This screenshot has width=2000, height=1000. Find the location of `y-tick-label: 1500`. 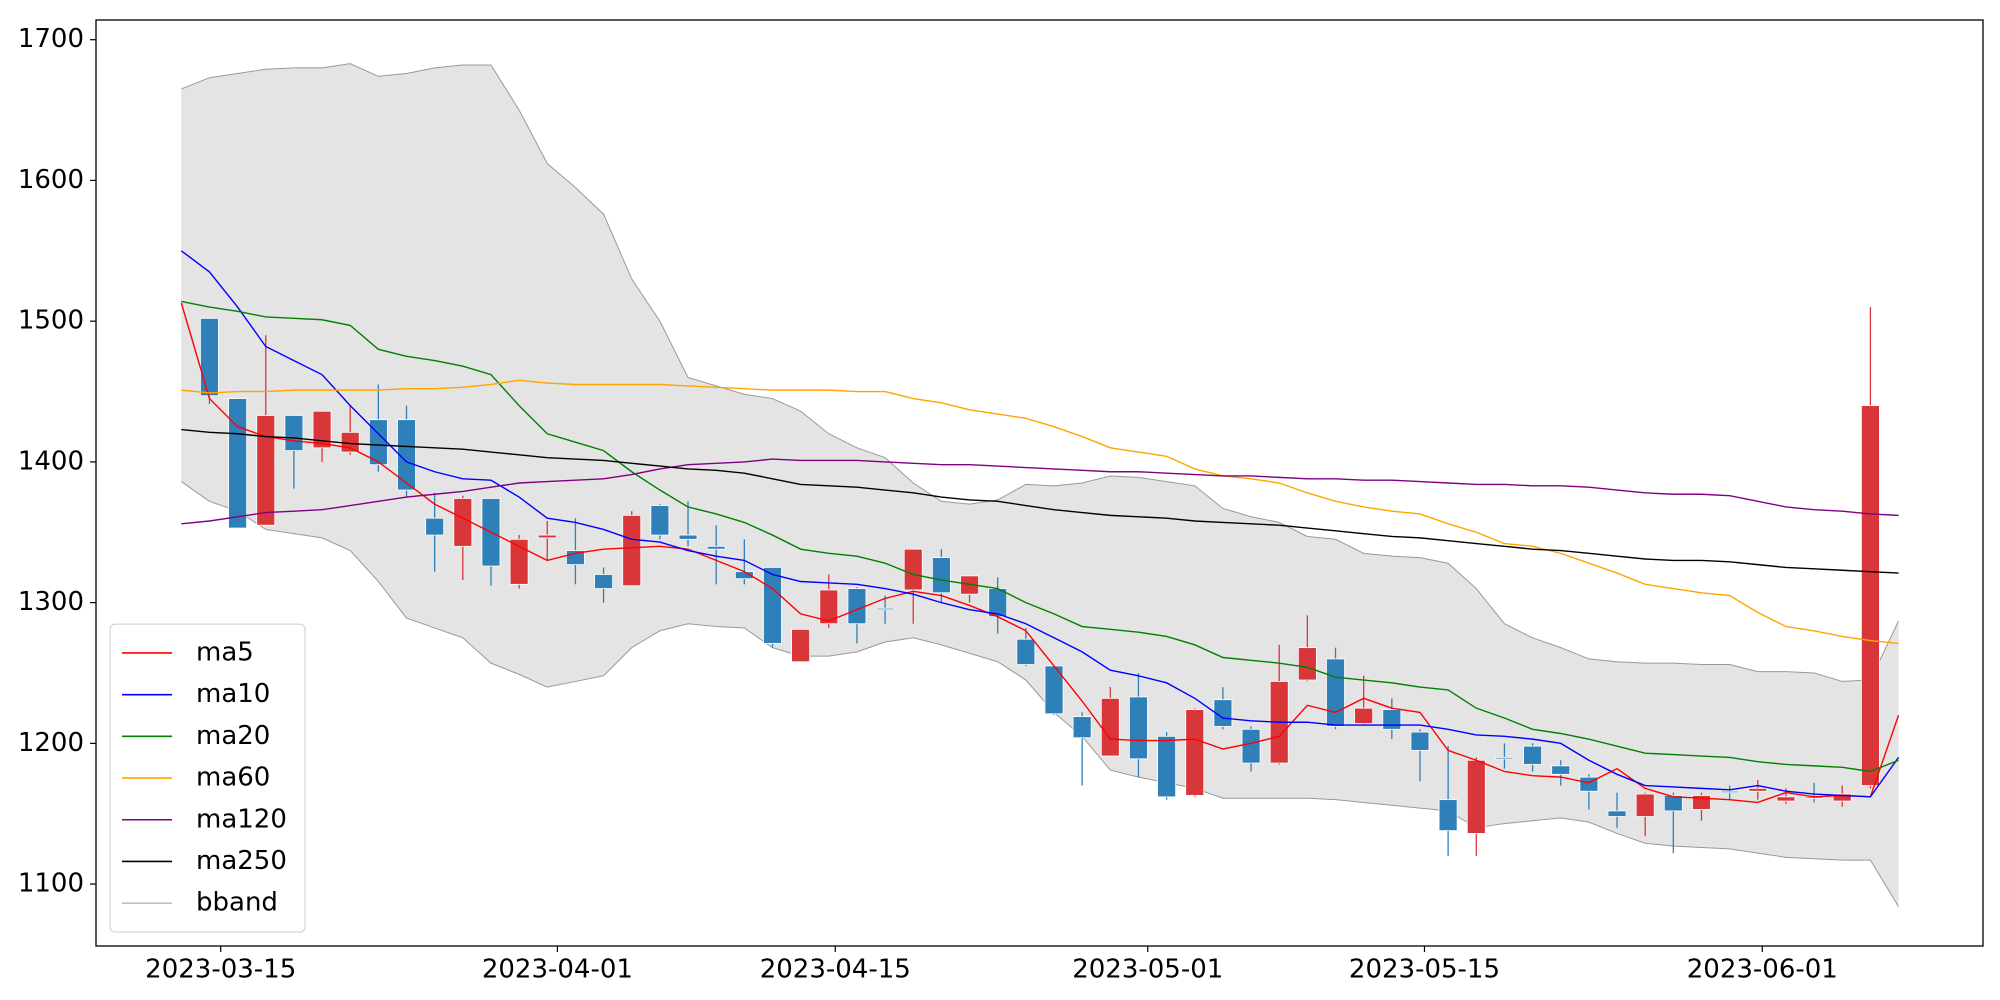

y-tick-label: 1500 is located at coordinates (51, 321).